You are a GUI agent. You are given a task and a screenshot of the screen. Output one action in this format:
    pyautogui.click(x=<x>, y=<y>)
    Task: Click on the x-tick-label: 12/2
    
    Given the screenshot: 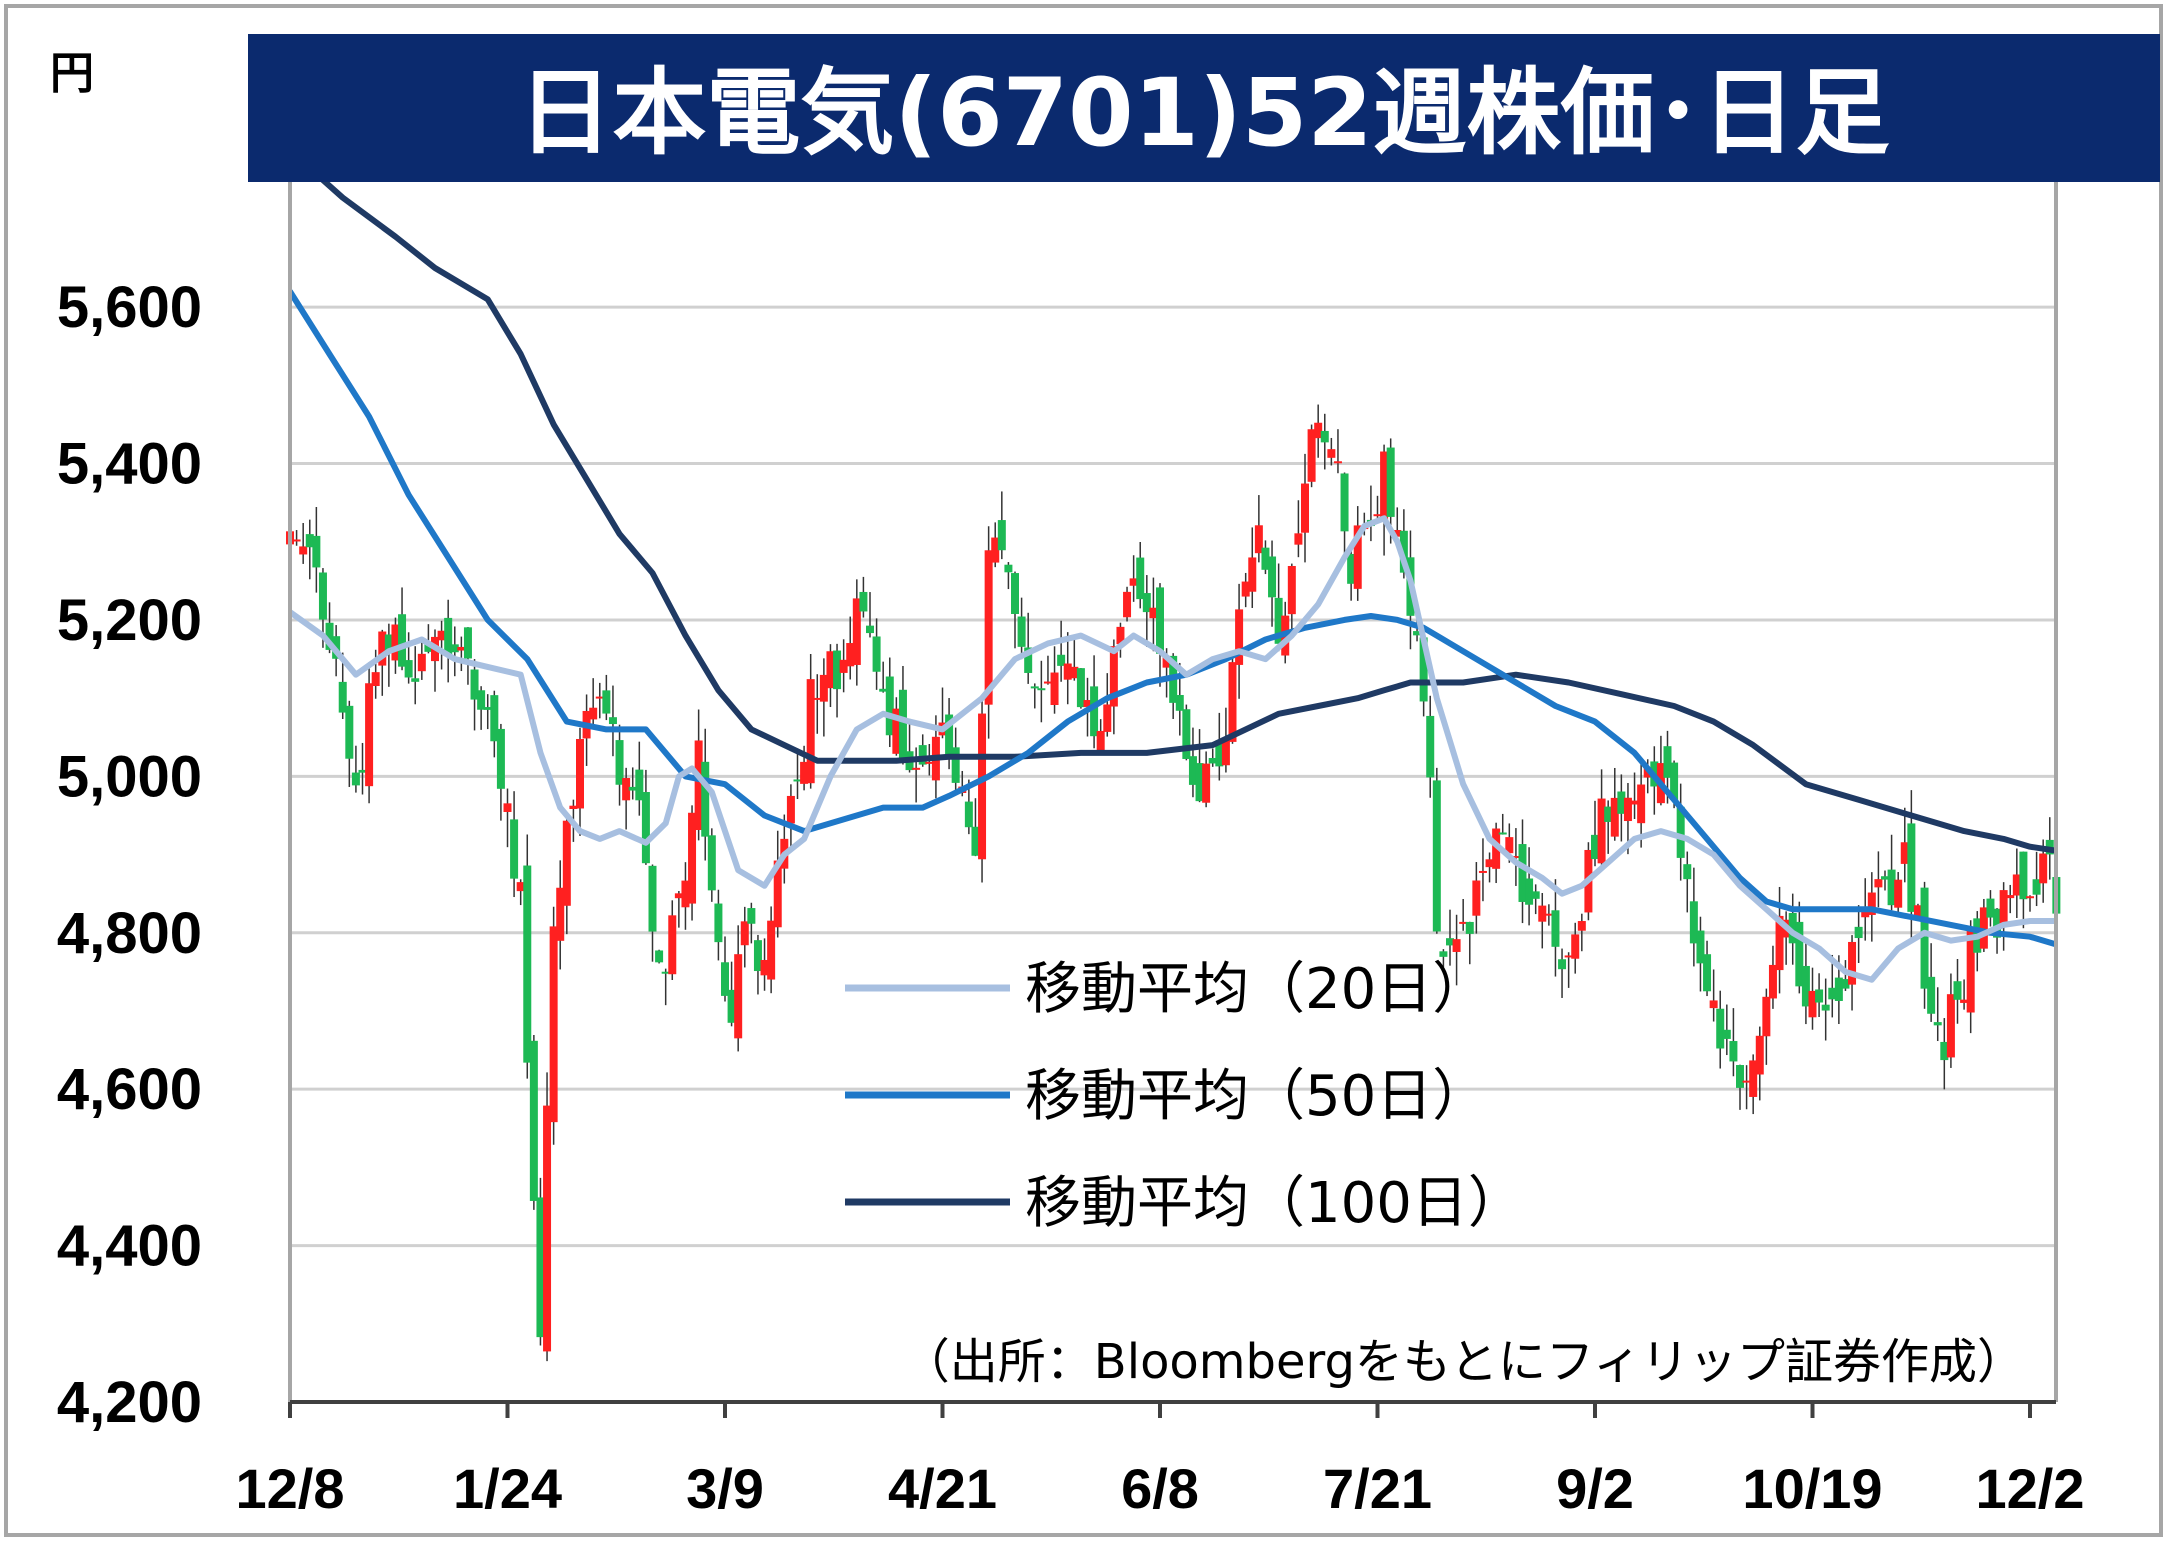 What is the action you would take?
    pyautogui.click(x=2030, y=1488)
    